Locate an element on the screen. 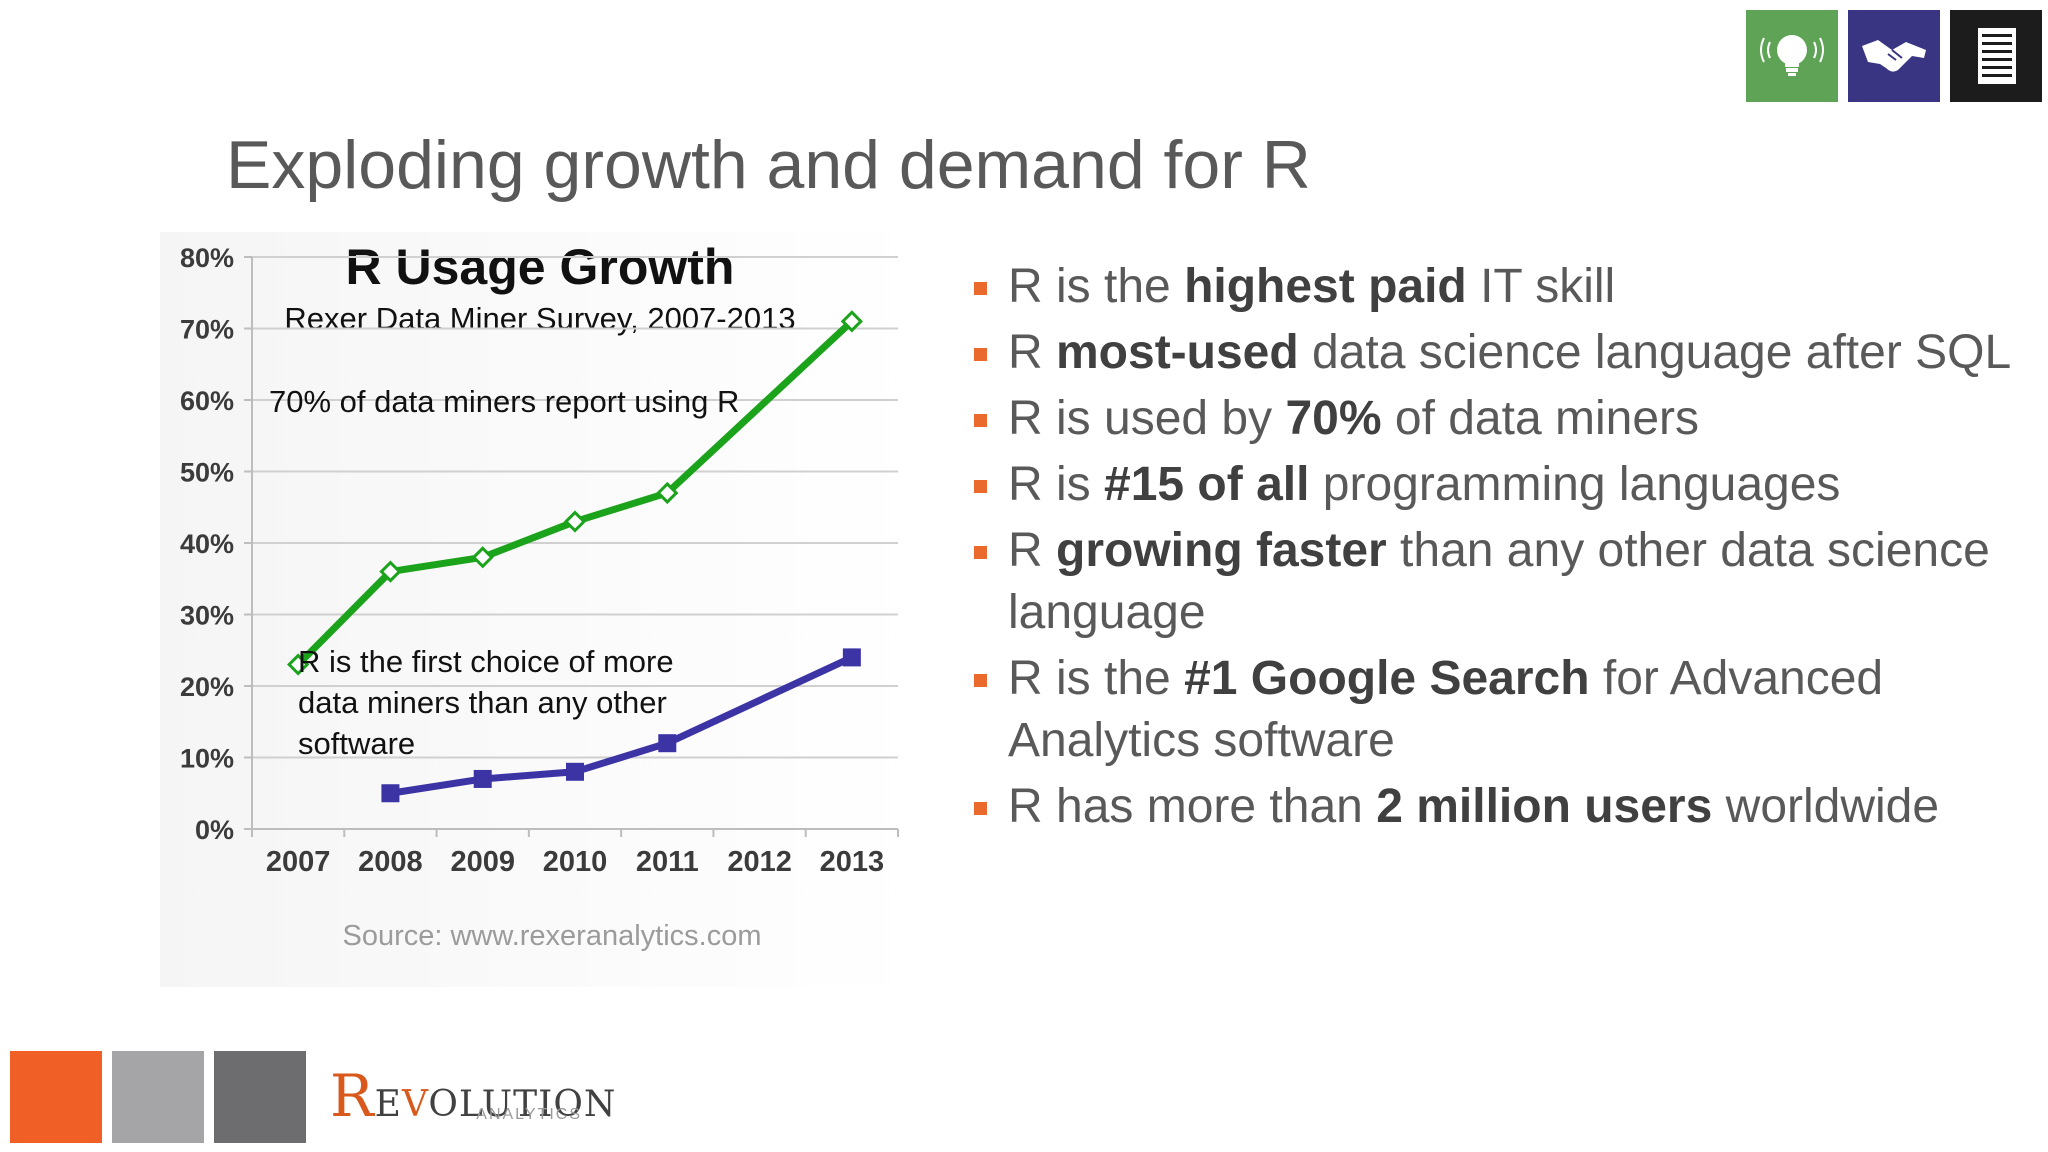 This screenshot has width=2048, height=1152. bullet-emphasis: most-used is located at coordinates (1177, 352).